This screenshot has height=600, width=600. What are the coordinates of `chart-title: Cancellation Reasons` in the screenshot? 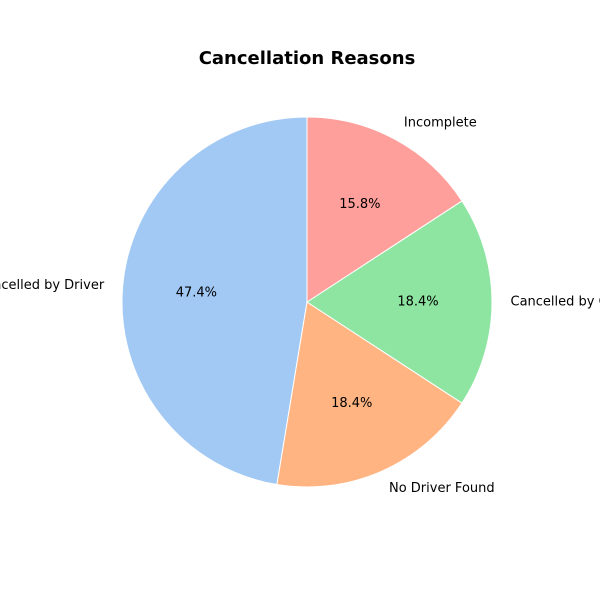 It's located at (307, 58).